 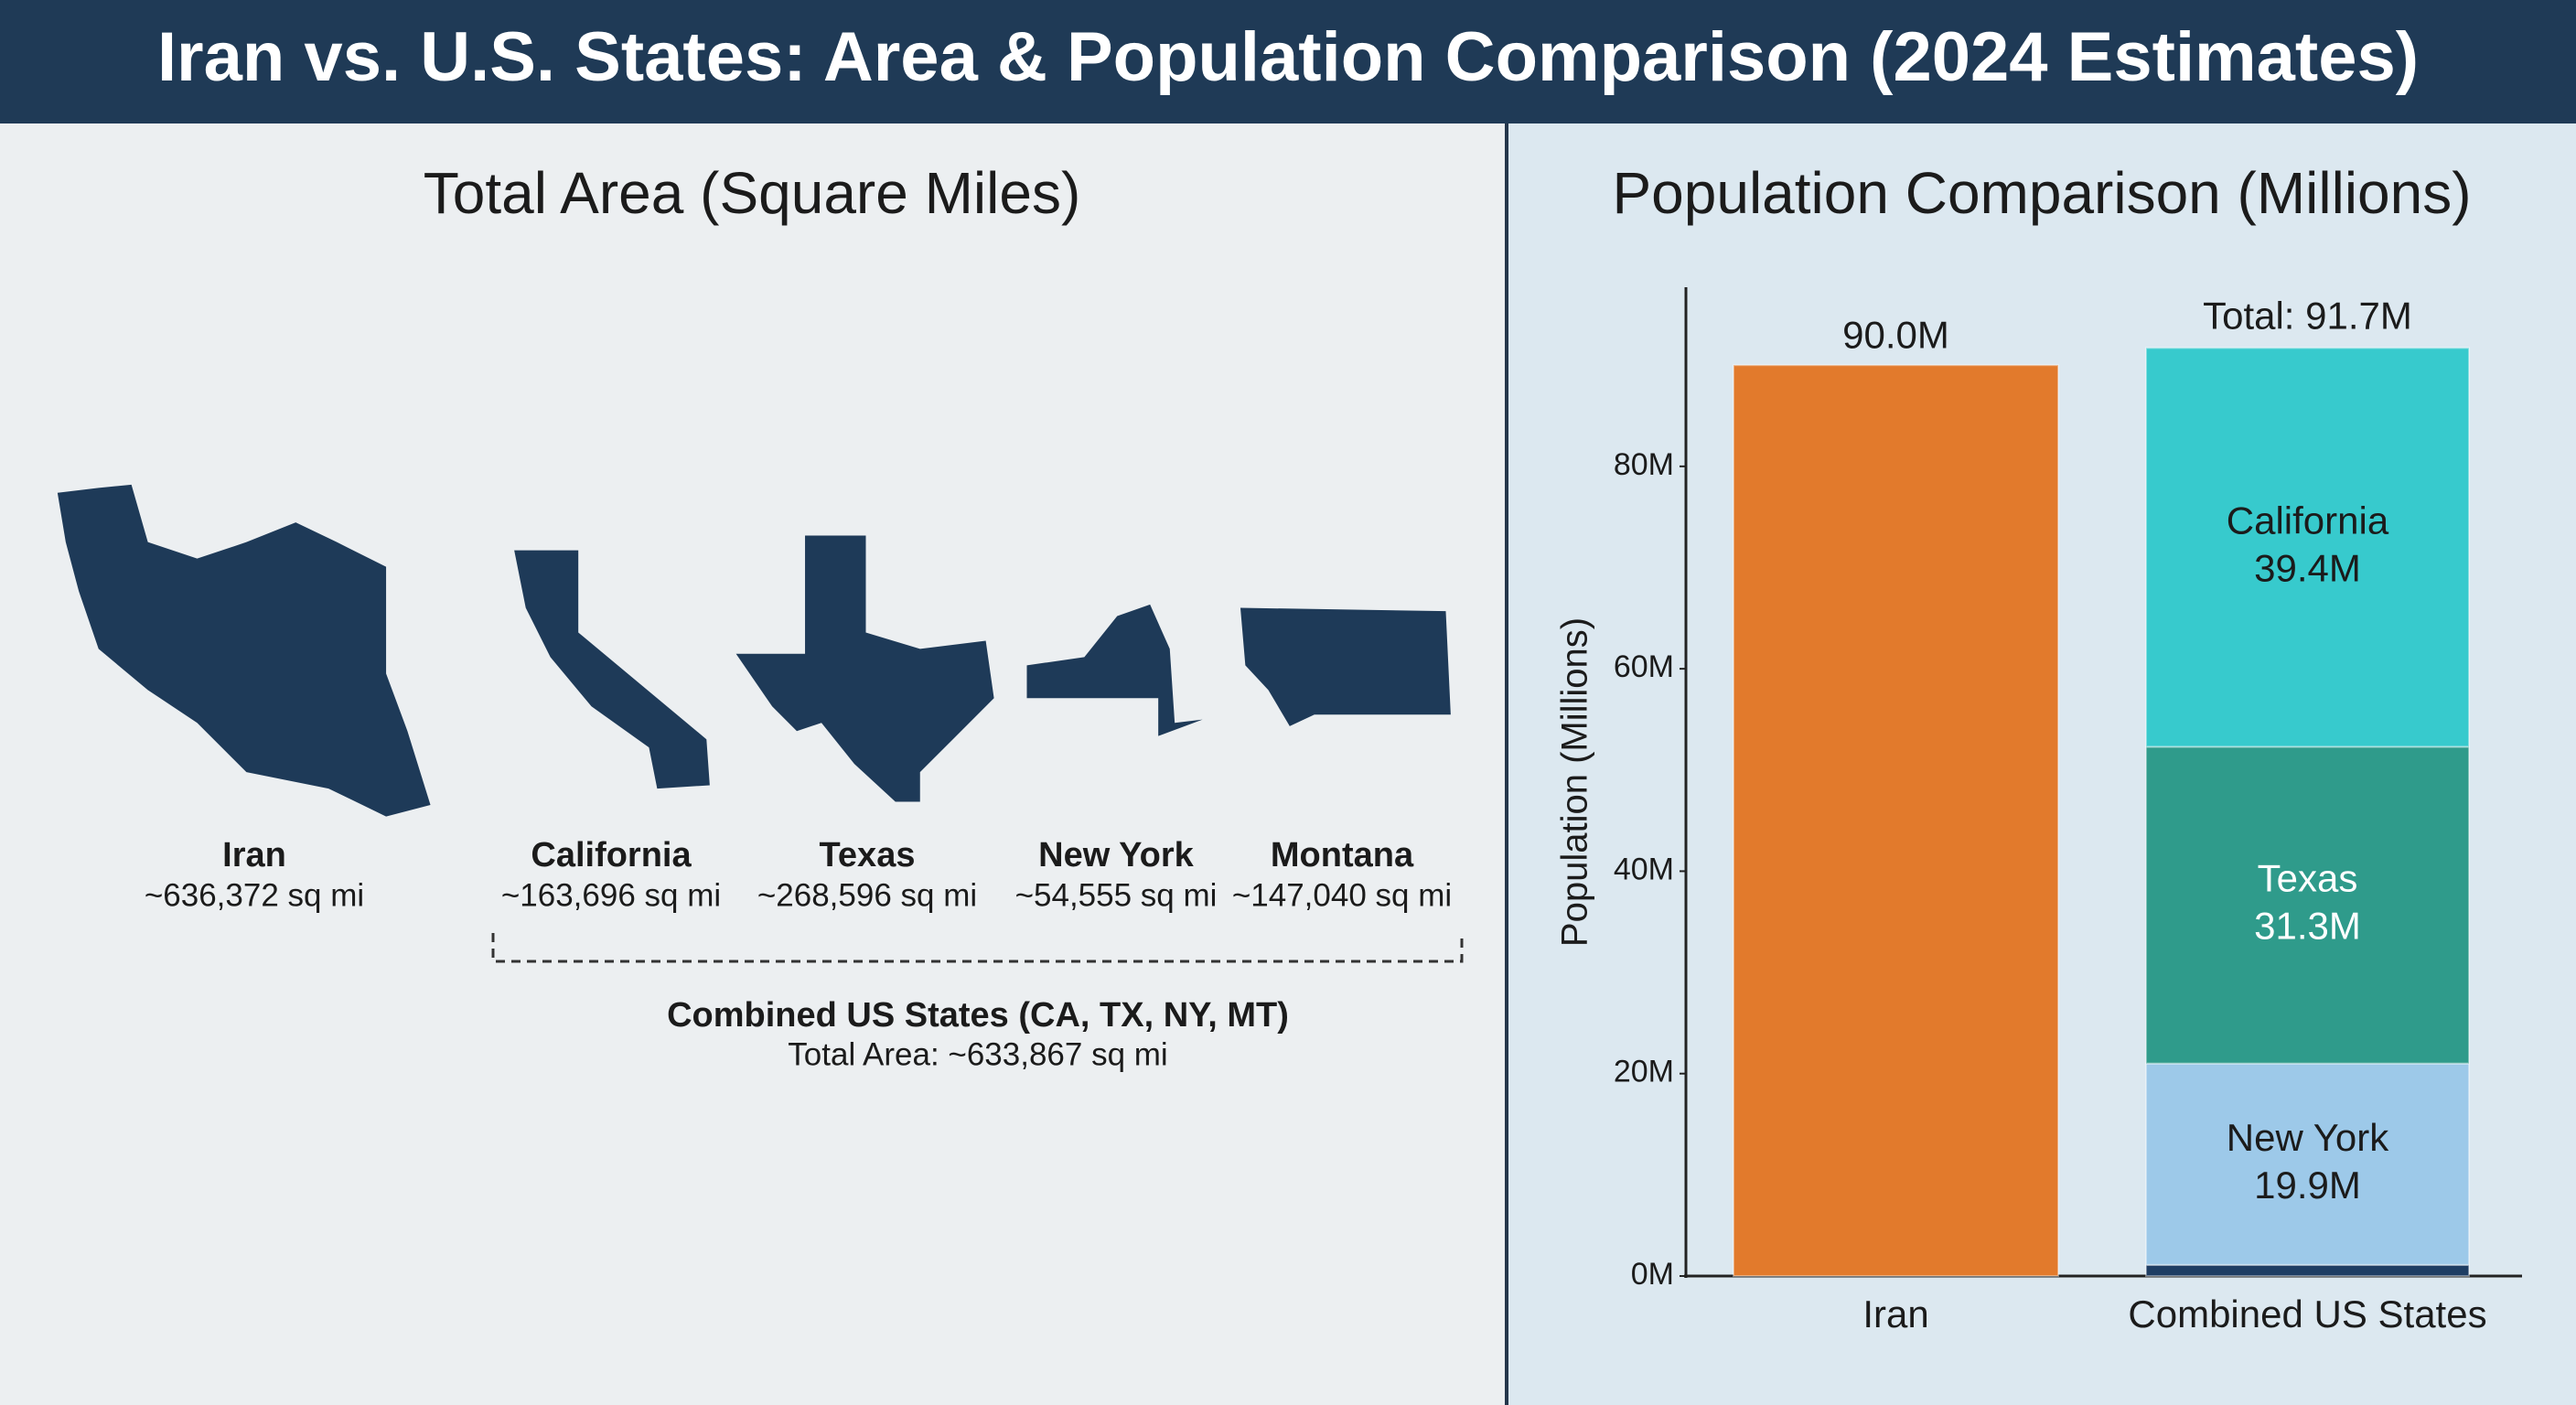 What do you see at coordinates (2308, 1137) in the screenshot?
I see `segment-name: New York` at bounding box center [2308, 1137].